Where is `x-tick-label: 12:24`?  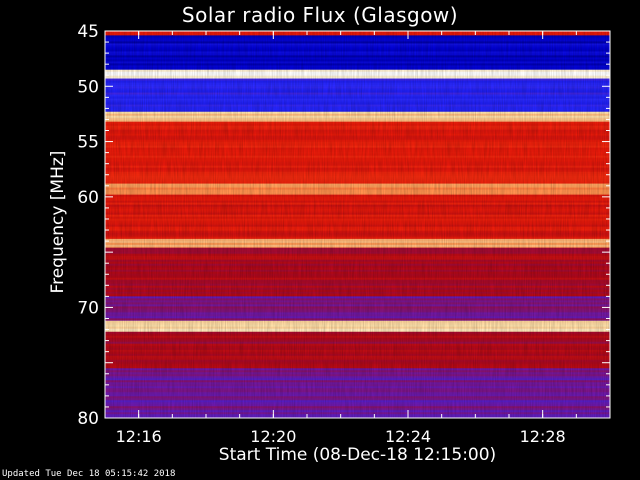 x-tick-label: 12:24 is located at coordinates (408, 436).